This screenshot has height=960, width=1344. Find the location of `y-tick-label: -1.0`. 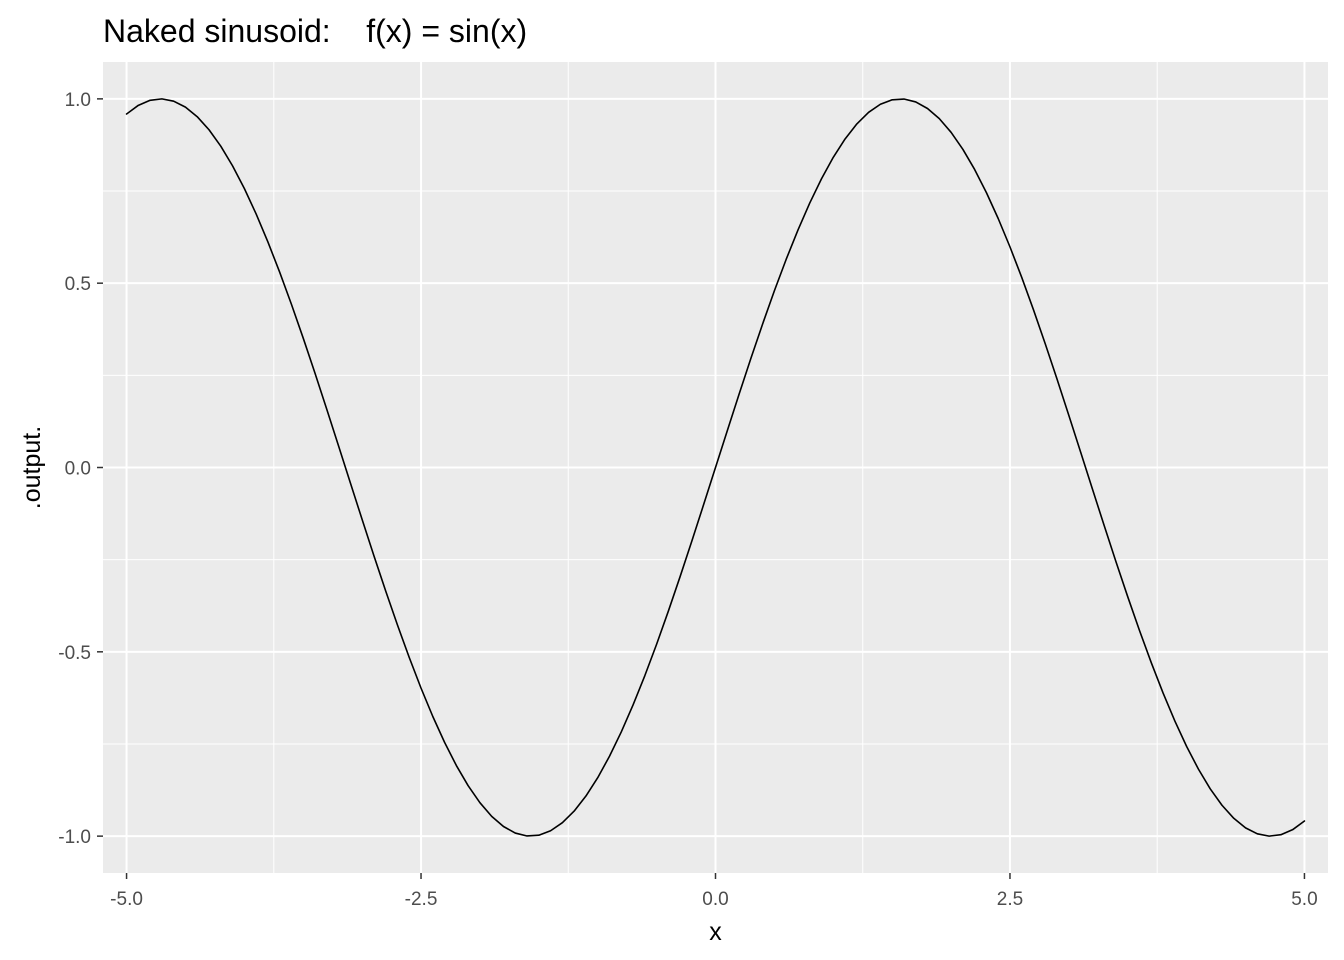

y-tick-label: -1.0 is located at coordinates (74, 837).